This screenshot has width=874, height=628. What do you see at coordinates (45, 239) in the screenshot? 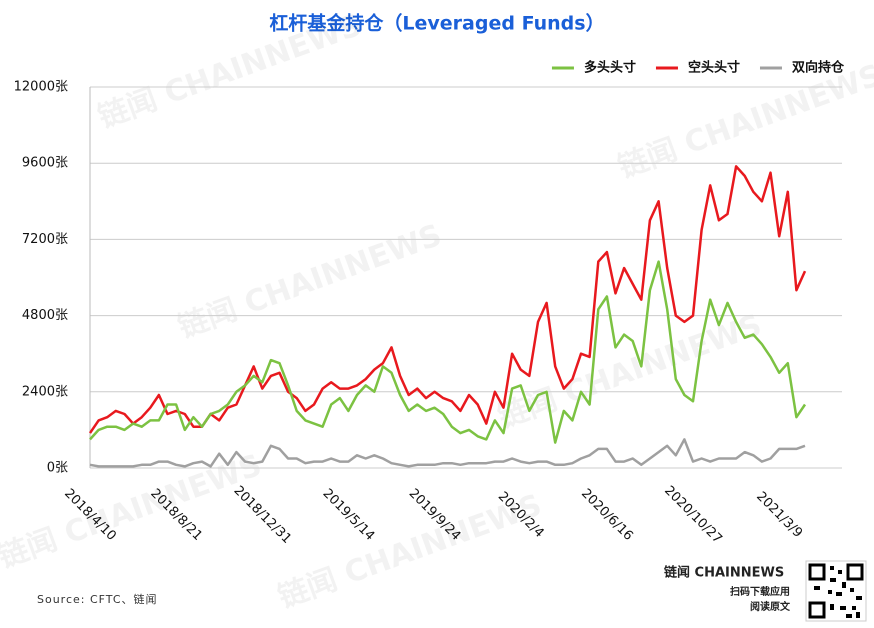
I see `y-tick-label: 7200张` at bounding box center [45, 239].